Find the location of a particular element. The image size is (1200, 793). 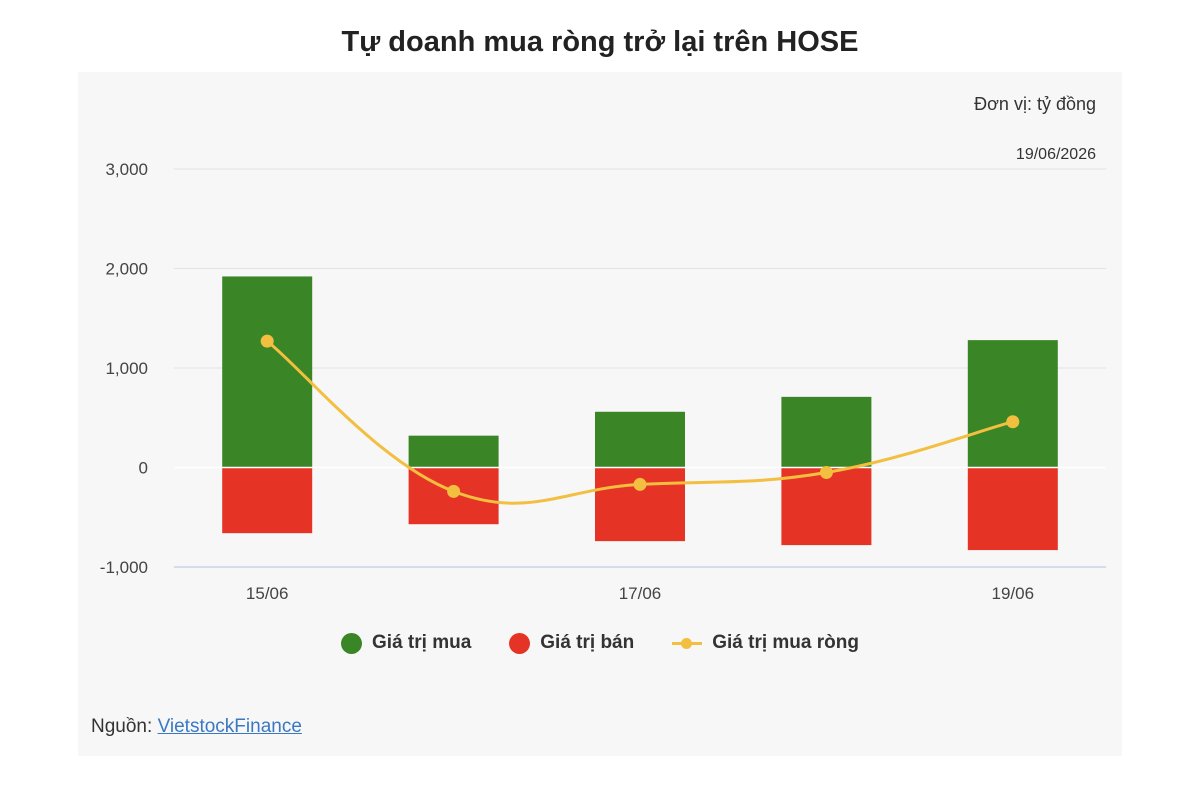

y-tick-label: 2,000 is located at coordinates (126, 269).